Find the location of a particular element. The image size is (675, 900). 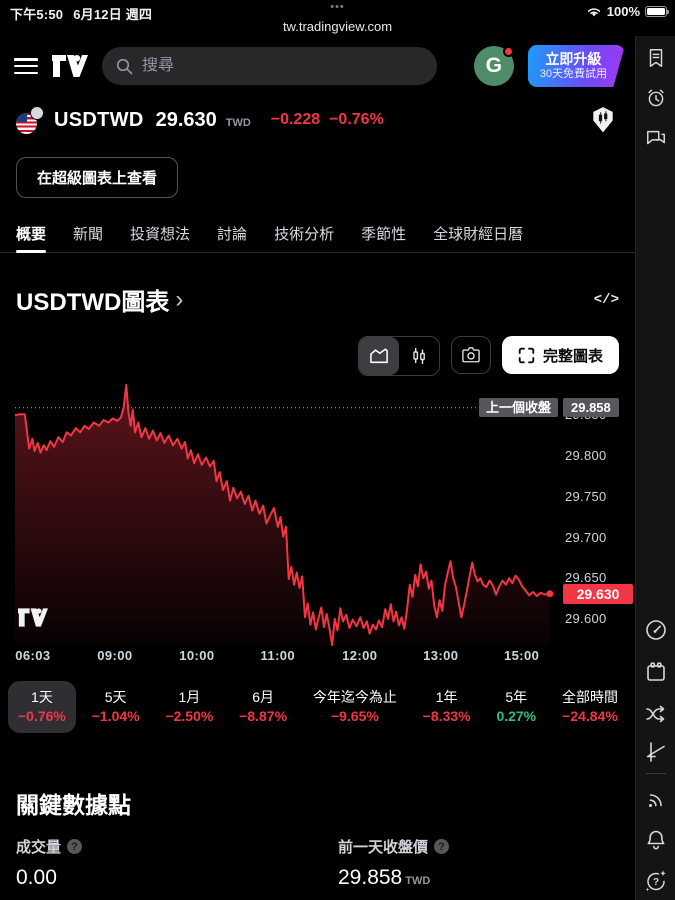

key-data-value: 29.858 TWD is located at coordinates (384, 877).